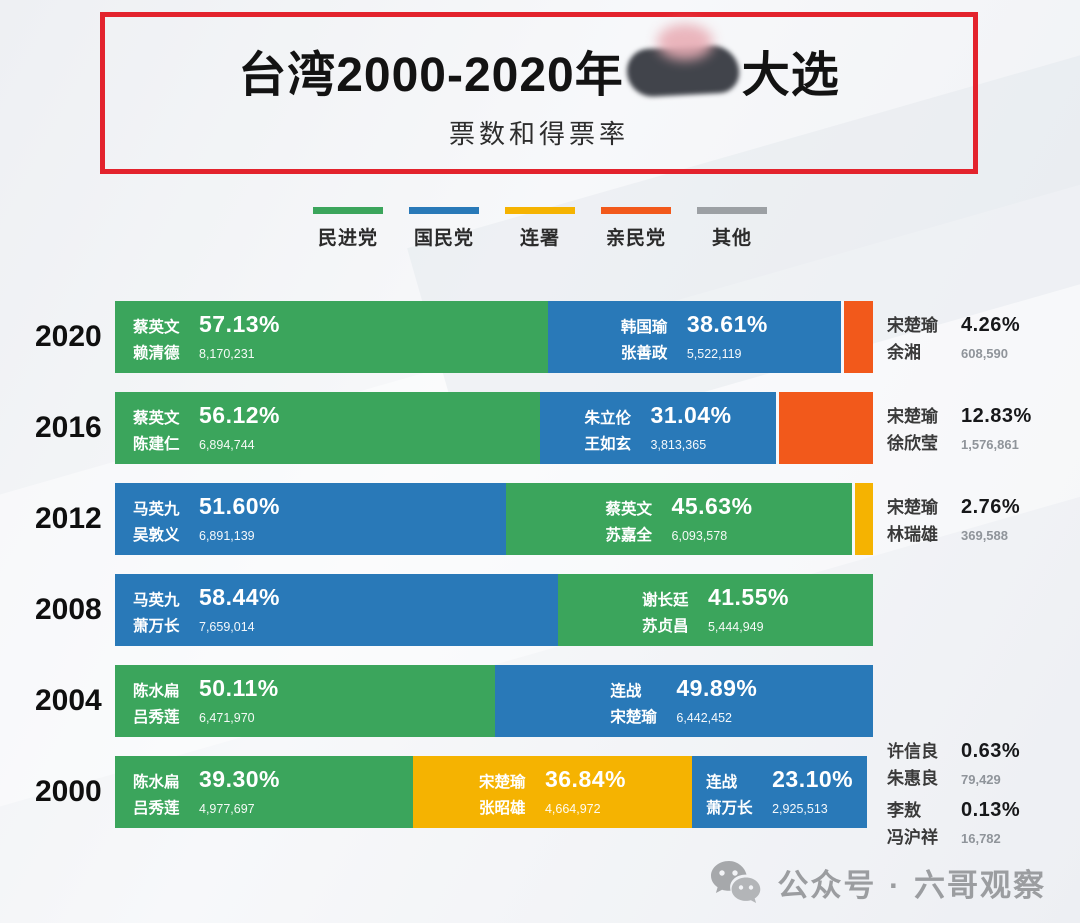  What do you see at coordinates (206, 701) in the screenshot?
I see `segment-label: 陈水扁 50.11% 吕秀莲 6,471,970` at bounding box center [206, 701].